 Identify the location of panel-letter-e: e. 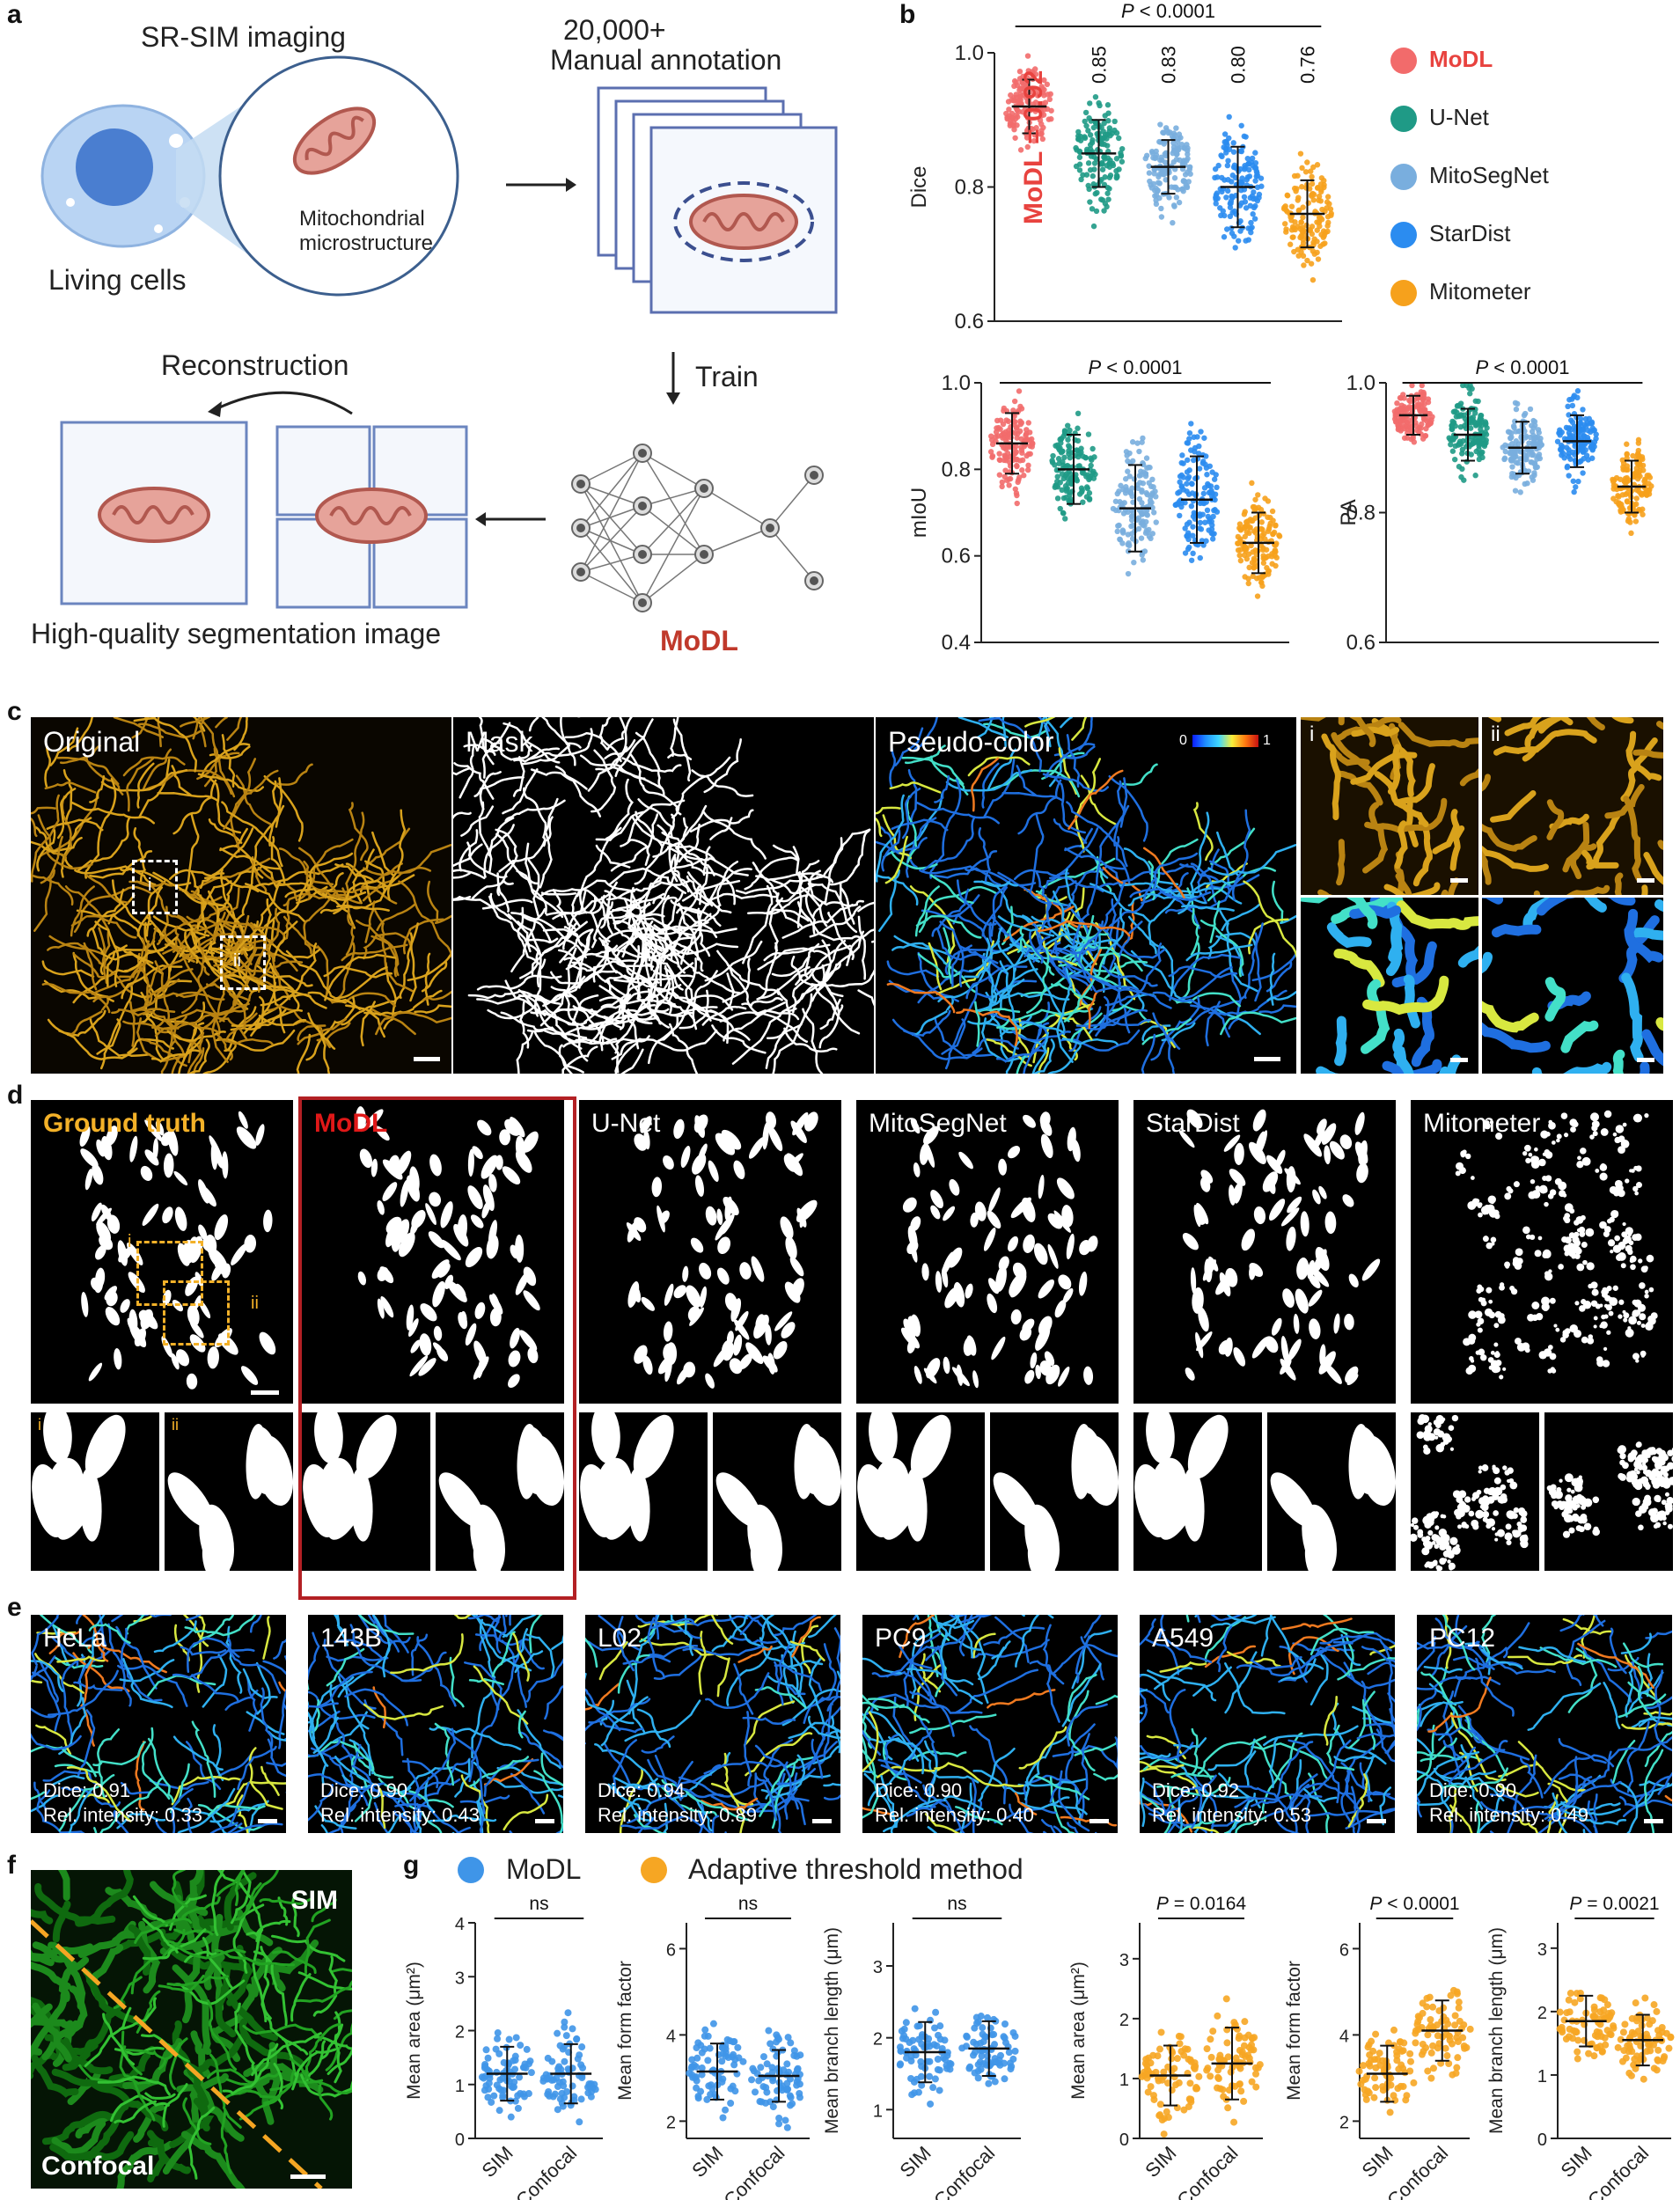
(14, 1608).